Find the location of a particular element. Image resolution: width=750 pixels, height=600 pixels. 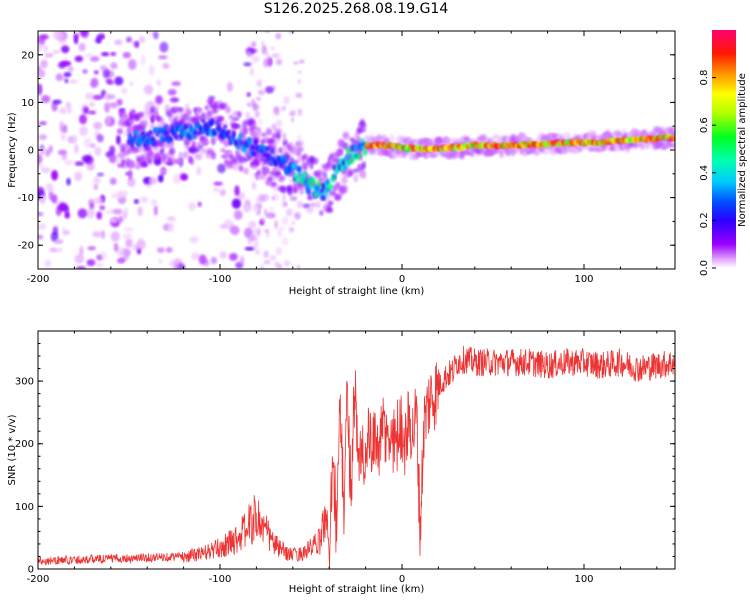

spectrogram-xtick-label: -200 is located at coordinates (38, 279).